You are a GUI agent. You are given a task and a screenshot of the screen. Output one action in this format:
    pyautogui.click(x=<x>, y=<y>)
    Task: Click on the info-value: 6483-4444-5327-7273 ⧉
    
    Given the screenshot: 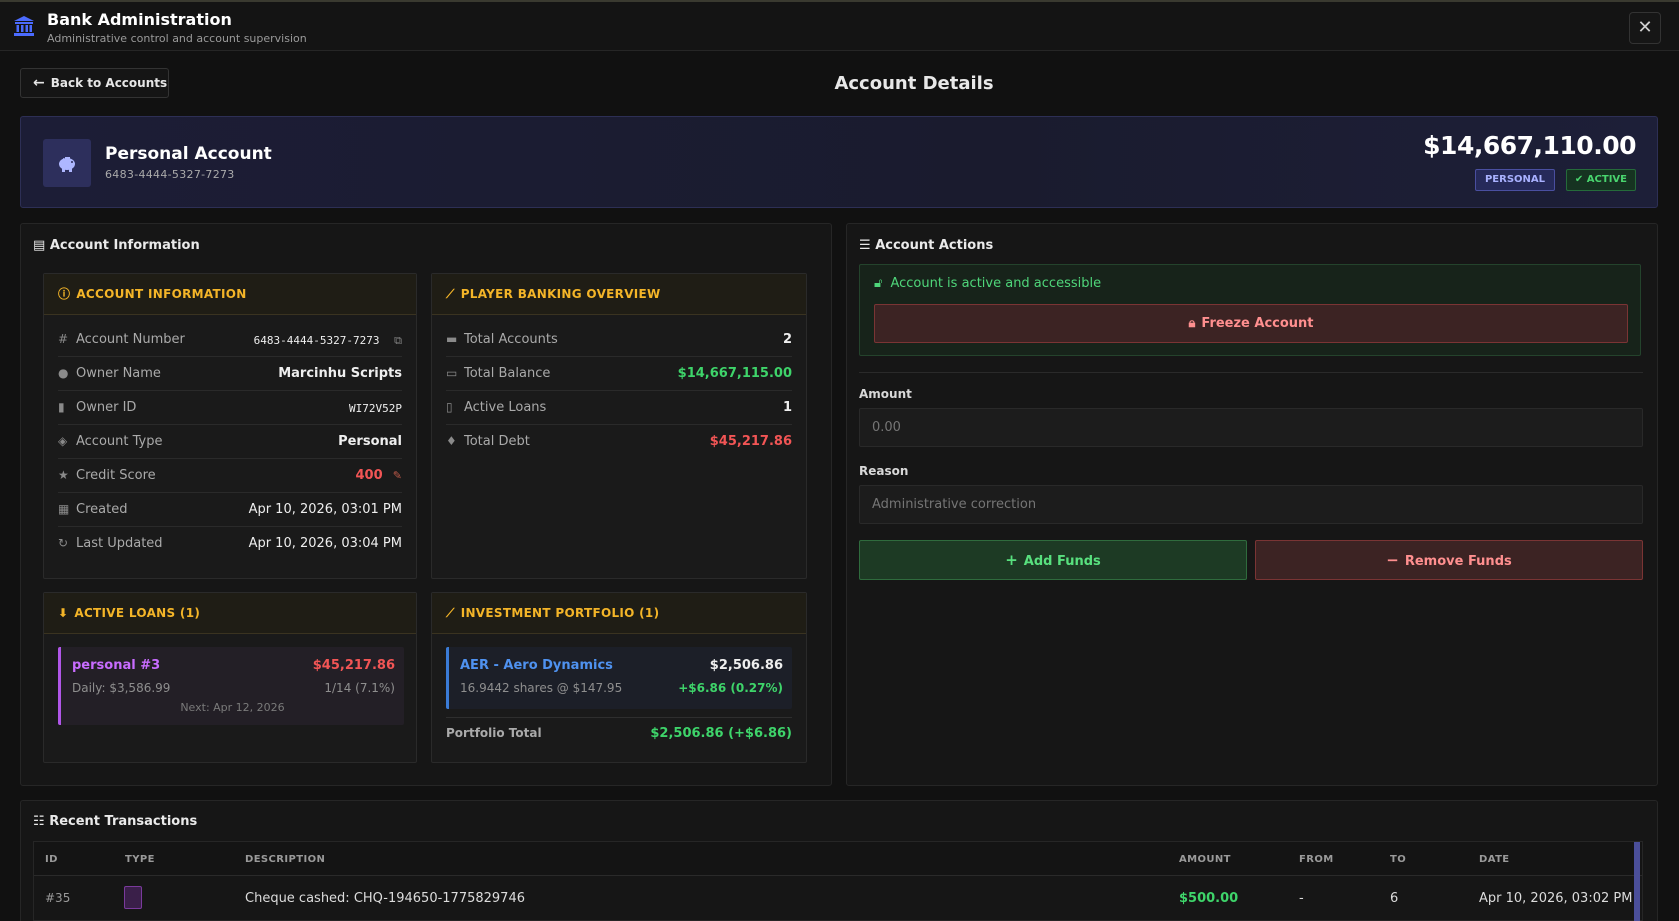 What is the action you would take?
    pyautogui.click(x=328, y=341)
    